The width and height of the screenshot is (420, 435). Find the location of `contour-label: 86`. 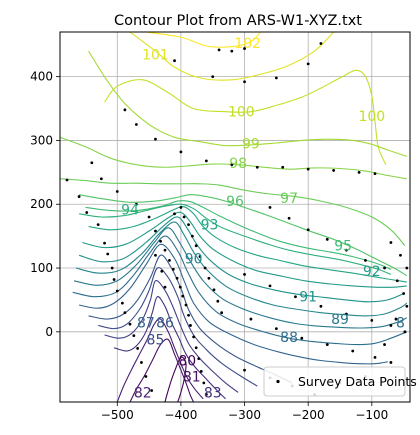

contour-label: 86 is located at coordinates (165, 323).